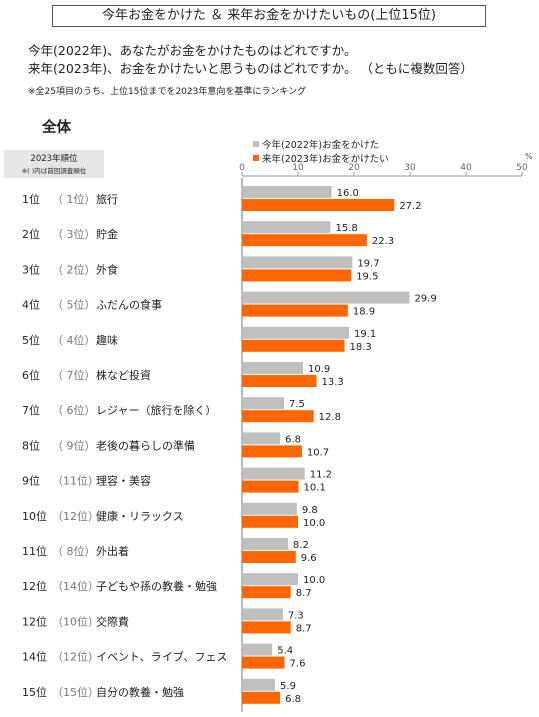 The width and height of the screenshot is (539, 717). I want to click on category-label: 健康・リラックス, so click(140, 516).